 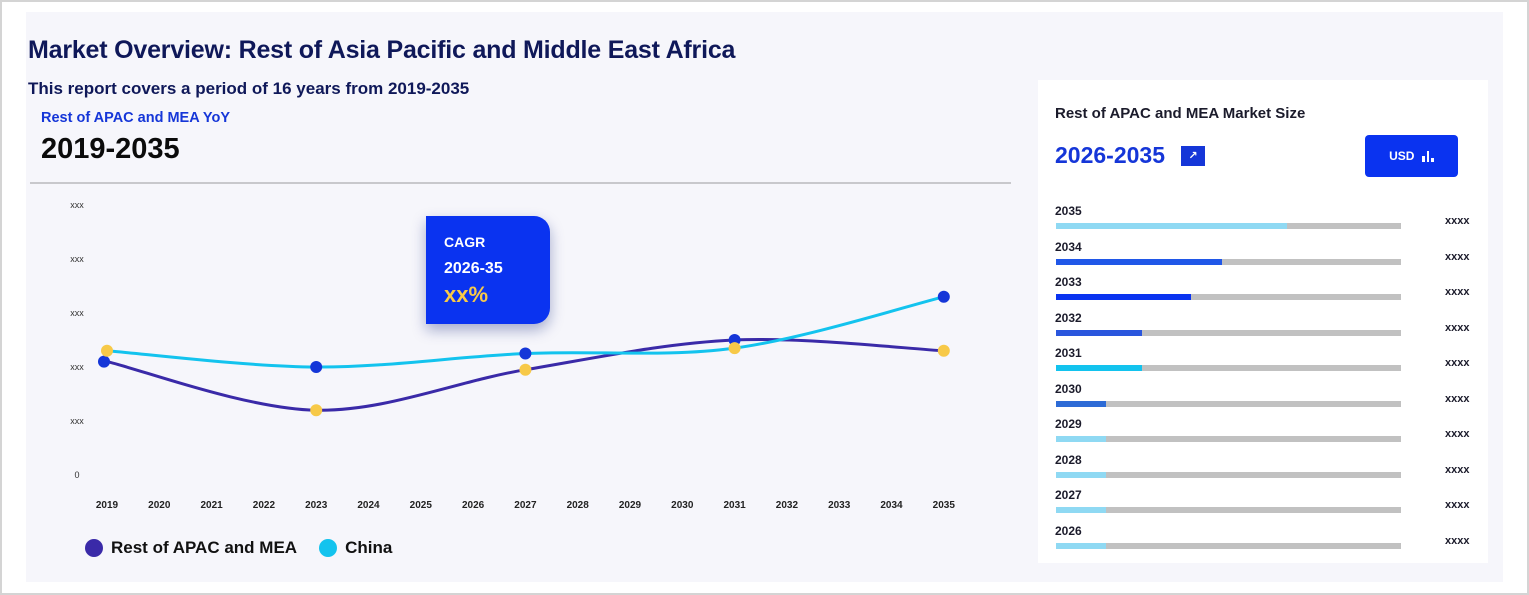 I want to click on x-tick-label: 2026, so click(x=473, y=505).